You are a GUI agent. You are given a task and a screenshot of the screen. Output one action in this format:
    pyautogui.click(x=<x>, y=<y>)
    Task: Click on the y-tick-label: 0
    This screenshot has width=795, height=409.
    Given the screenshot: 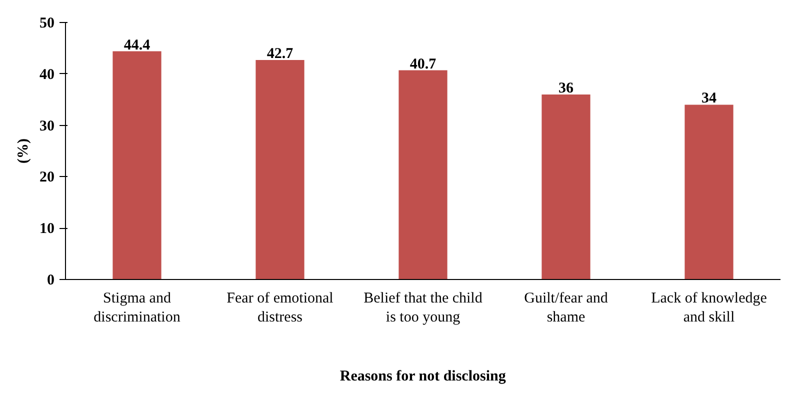 What is the action you would take?
    pyautogui.click(x=50, y=280)
    